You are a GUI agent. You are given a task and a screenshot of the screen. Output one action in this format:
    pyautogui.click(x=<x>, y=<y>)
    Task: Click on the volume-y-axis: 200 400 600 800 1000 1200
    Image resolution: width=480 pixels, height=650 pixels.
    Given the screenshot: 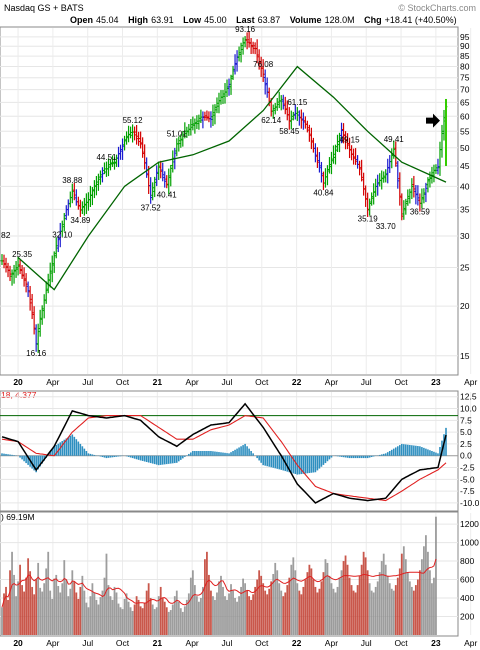 What is the action you would take?
    pyautogui.click(x=469, y=570)
    